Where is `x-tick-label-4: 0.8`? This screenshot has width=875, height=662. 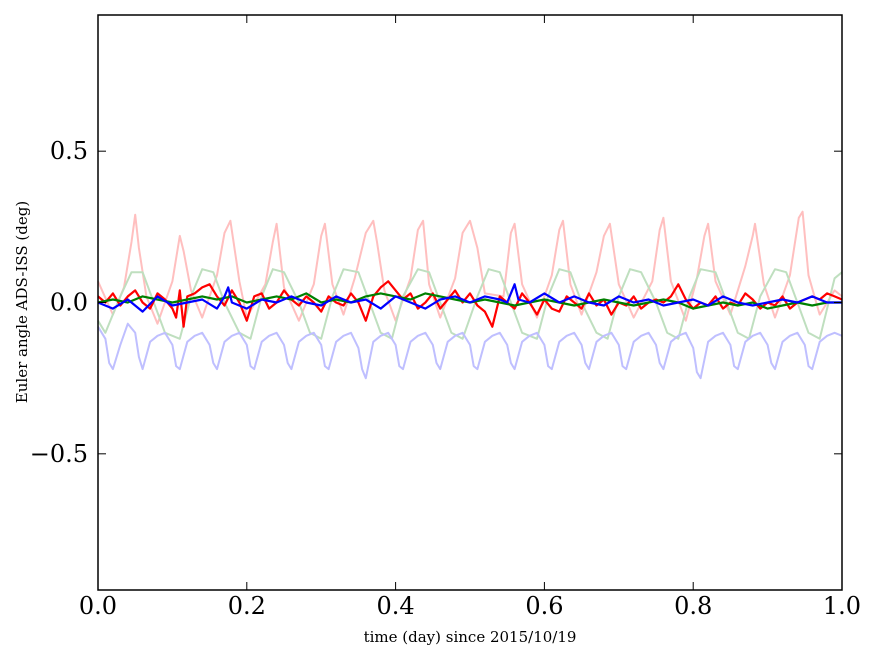 x-tick-label-4: 0.8 is located at coordinates (693, 606).